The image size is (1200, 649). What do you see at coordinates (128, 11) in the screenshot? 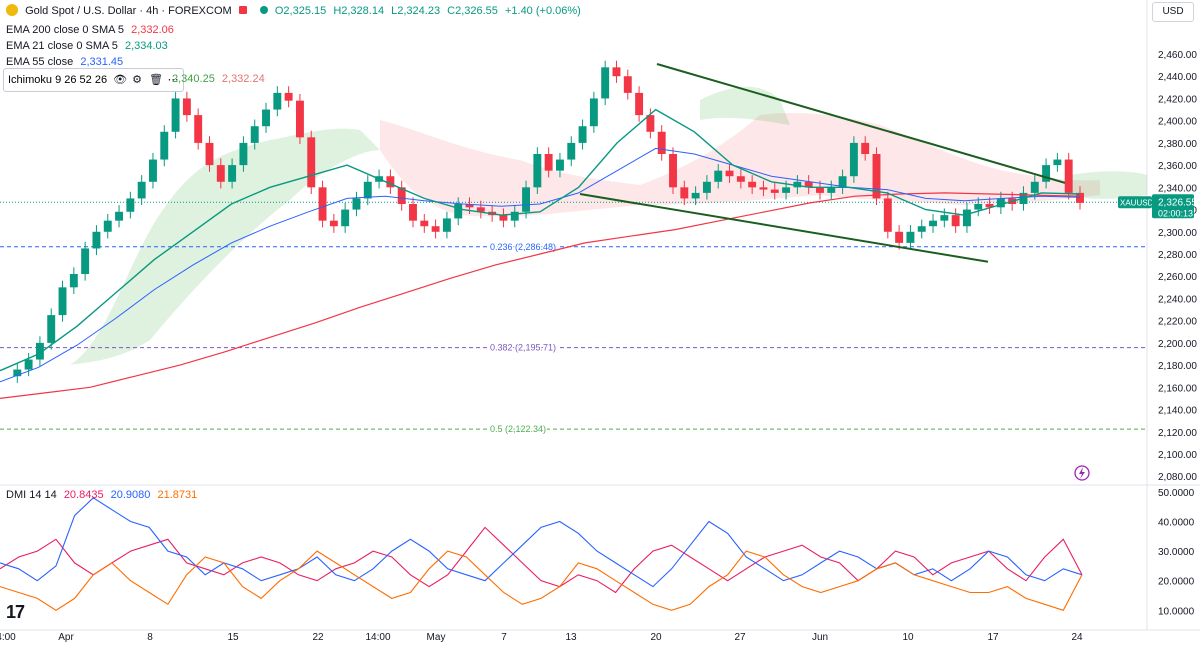
I see `symbol-title: Gold Spot / U.S. Dollar · 4h · FOREXCOM` at bounding box center [128, 11].